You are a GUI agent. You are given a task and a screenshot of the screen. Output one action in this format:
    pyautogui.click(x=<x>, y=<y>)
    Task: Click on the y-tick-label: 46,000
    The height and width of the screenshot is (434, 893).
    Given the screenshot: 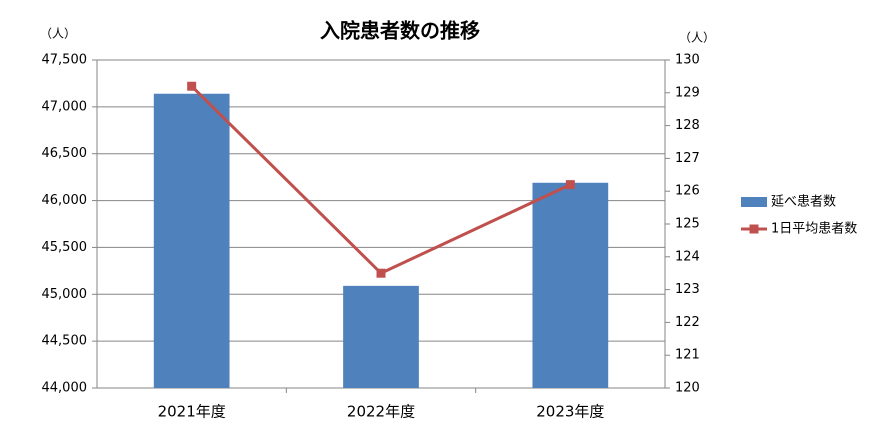 What is the action you would take?
    pyautogui.click(x=65, y=200)
    